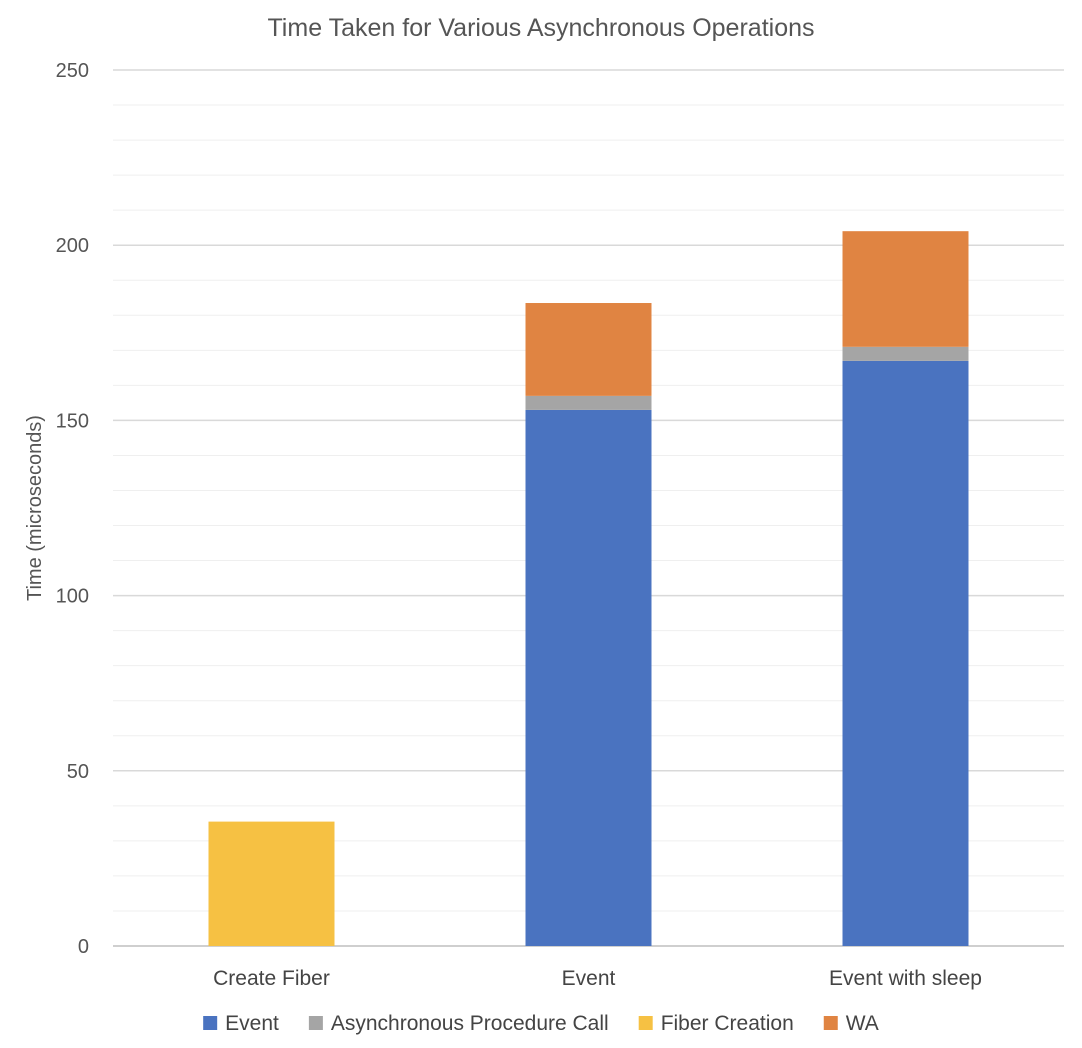 The width and height of the screenshot is (1082, 1048). What do you see at coordinates (905, 653) in the screenshot?
I see `bar-event-event-with-sleep` at bounding box center [905, 653].